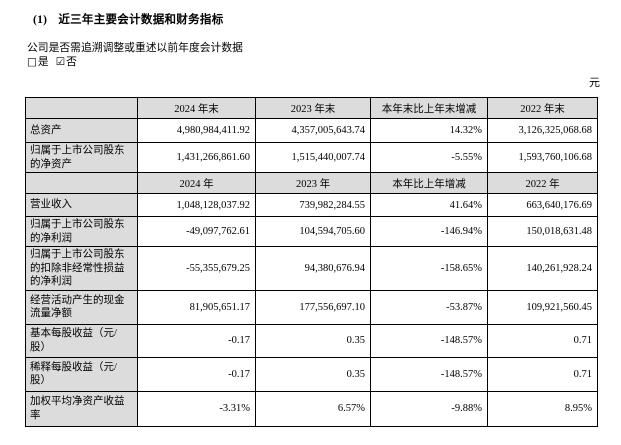 The height and width of the screenshot is (445, 621). I want to click on cell-basic-eps-2022: 0.71, so click(542, 340).